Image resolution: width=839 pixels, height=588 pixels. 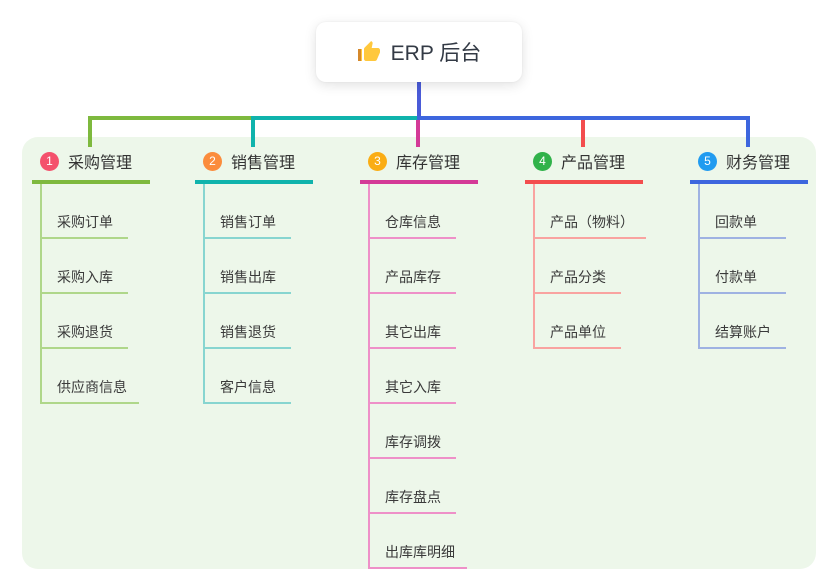 I want to click on branch-label: 产品管理, so click(x=593, y=163).